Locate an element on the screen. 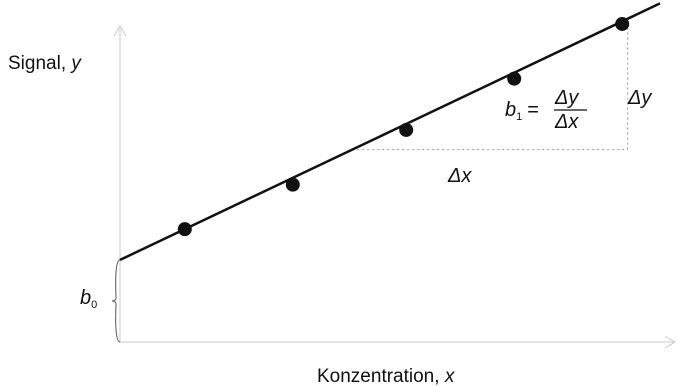 The height and width of the screenshot is (387, 677). x-axis-arrow is located at coordinates (670, 342).